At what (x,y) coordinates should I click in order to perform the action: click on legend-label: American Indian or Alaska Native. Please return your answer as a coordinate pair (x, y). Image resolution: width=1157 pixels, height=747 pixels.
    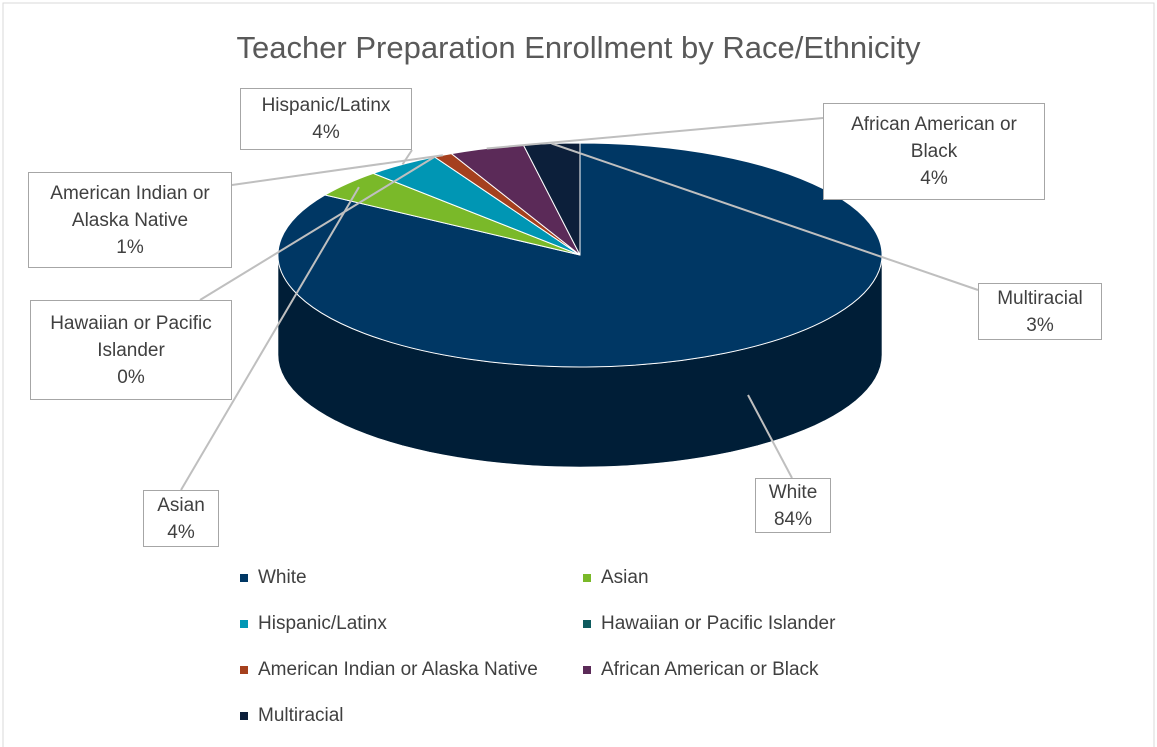
    Looking at the image, I should click on (398, 669).